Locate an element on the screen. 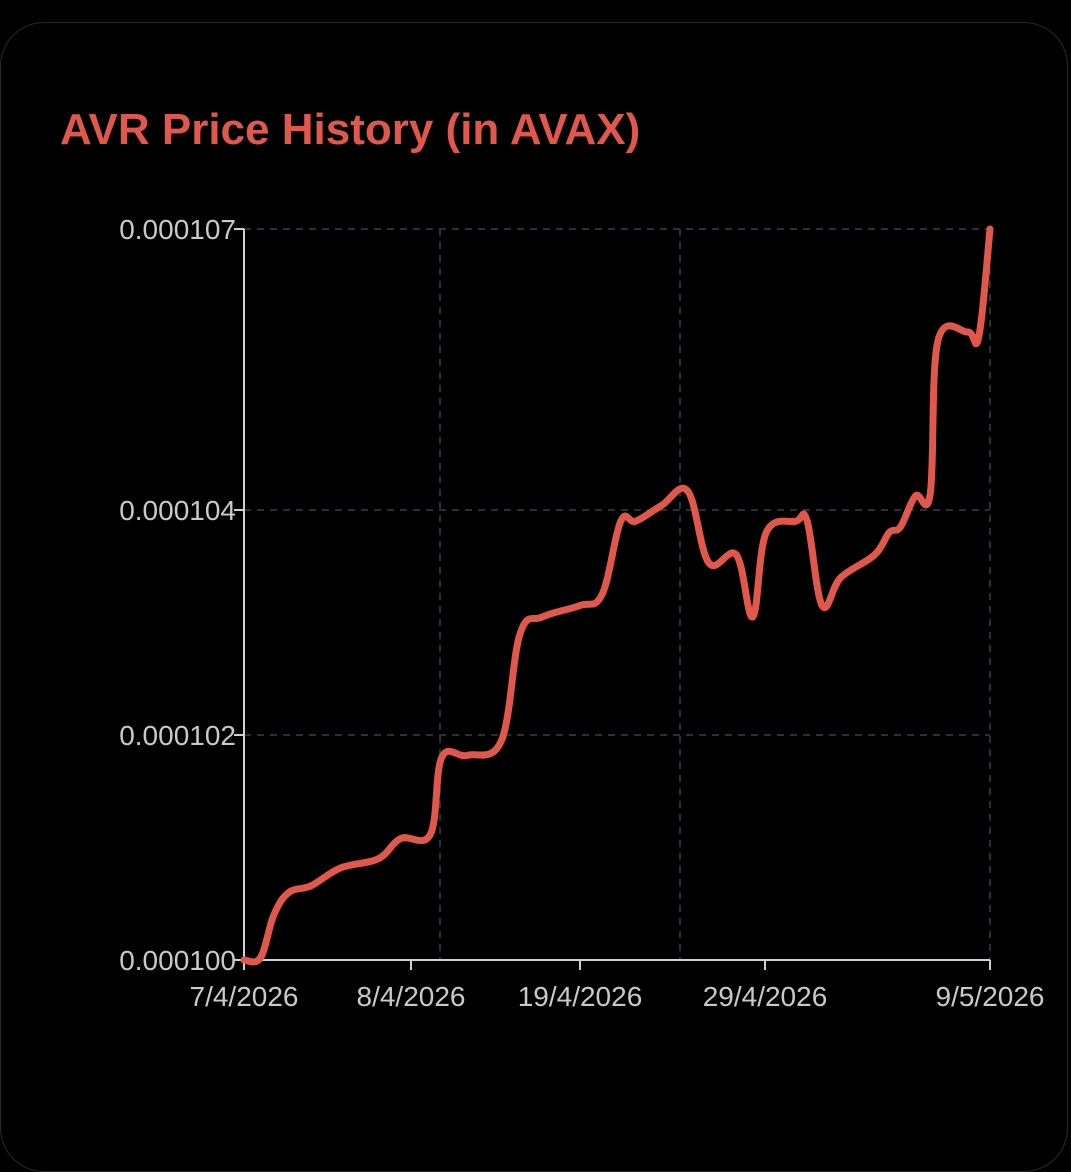  y-tick-label: 0.000100 is located at coordinates (177, 960).